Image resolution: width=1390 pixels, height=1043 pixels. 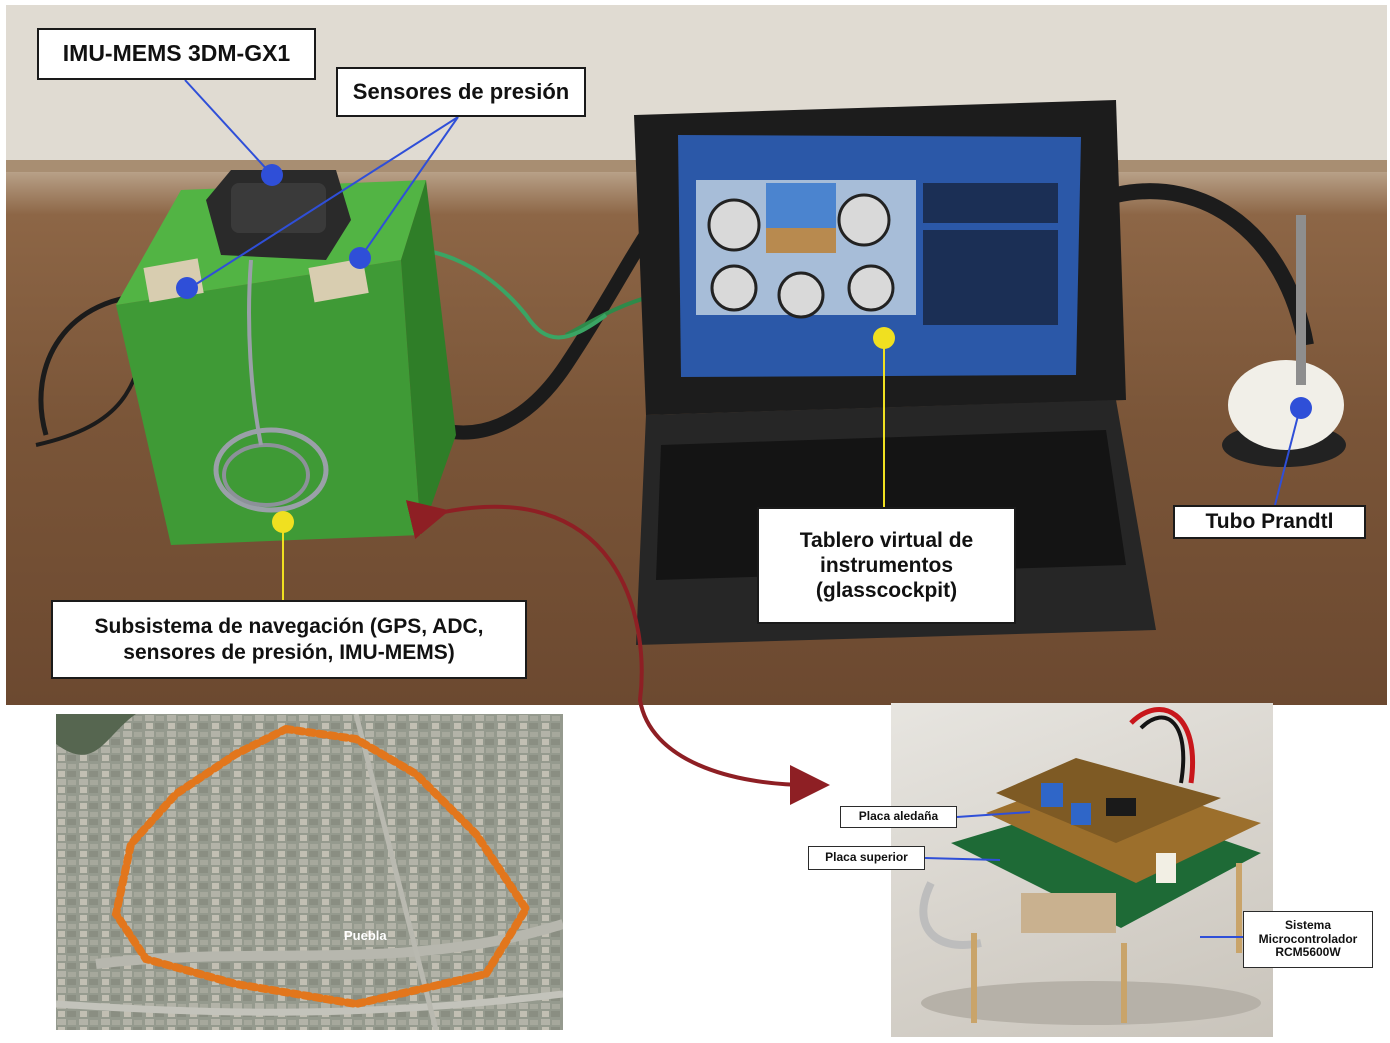 I want to click on map-illustration: Puebla, so click(x=309, y=872).